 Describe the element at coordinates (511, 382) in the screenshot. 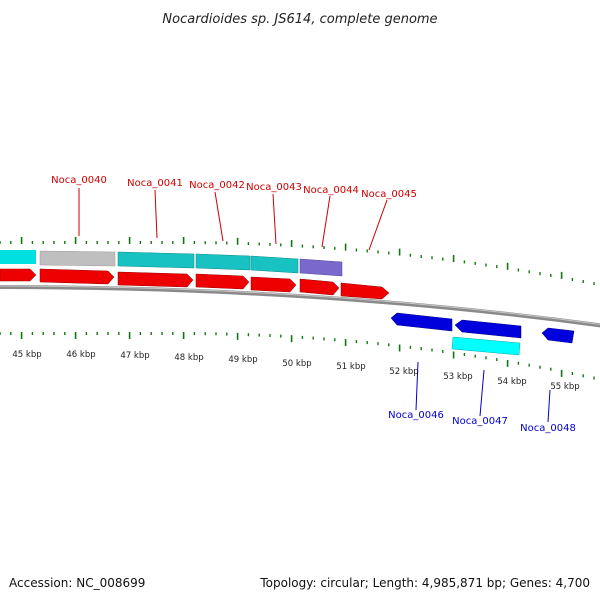

I see `scale-tick-label: 54 kbp` at that location.